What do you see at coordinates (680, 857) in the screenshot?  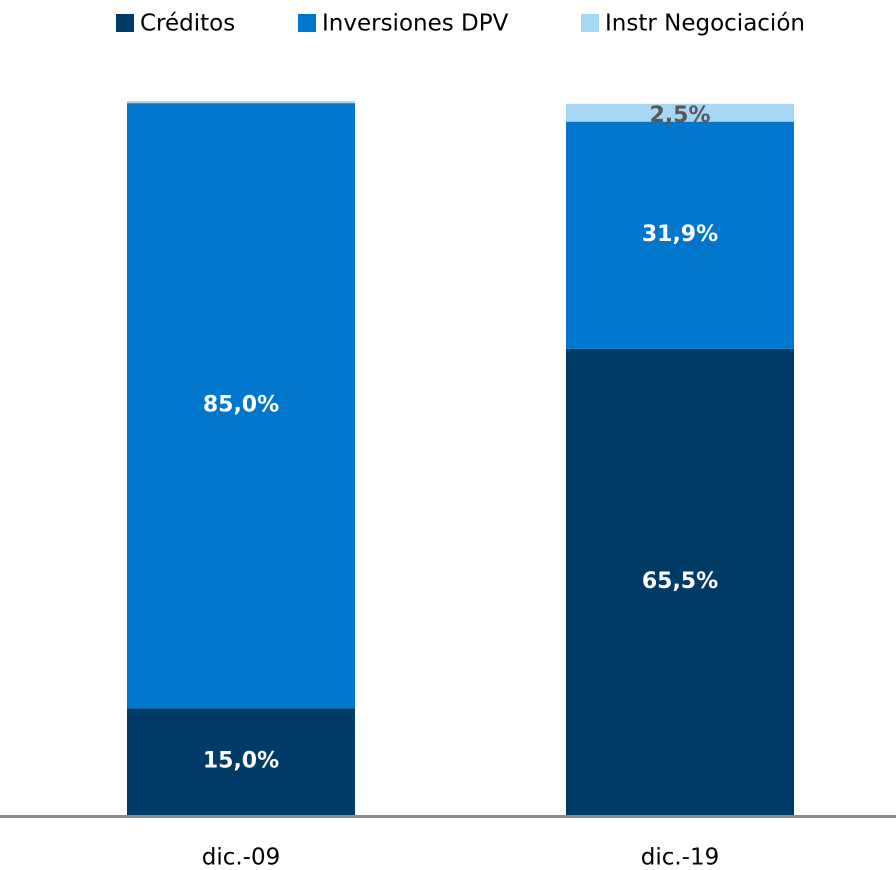 I see `x-tick-label: dic.-19` at bounding box center [680, 857].